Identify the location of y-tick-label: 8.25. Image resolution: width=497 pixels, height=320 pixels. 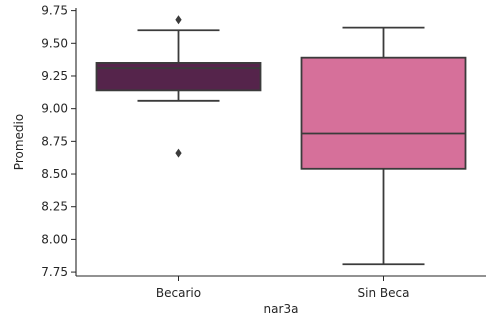
(54, 207).